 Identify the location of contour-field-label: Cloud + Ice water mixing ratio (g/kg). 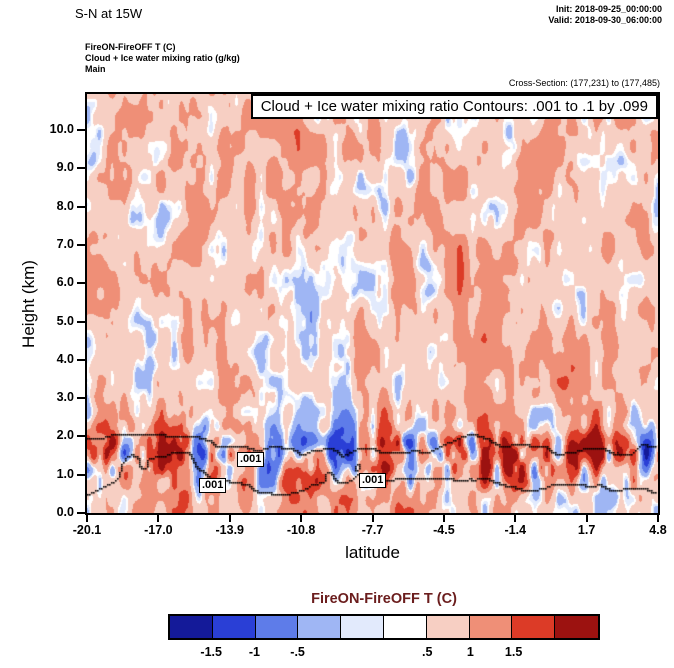
(162, 58).